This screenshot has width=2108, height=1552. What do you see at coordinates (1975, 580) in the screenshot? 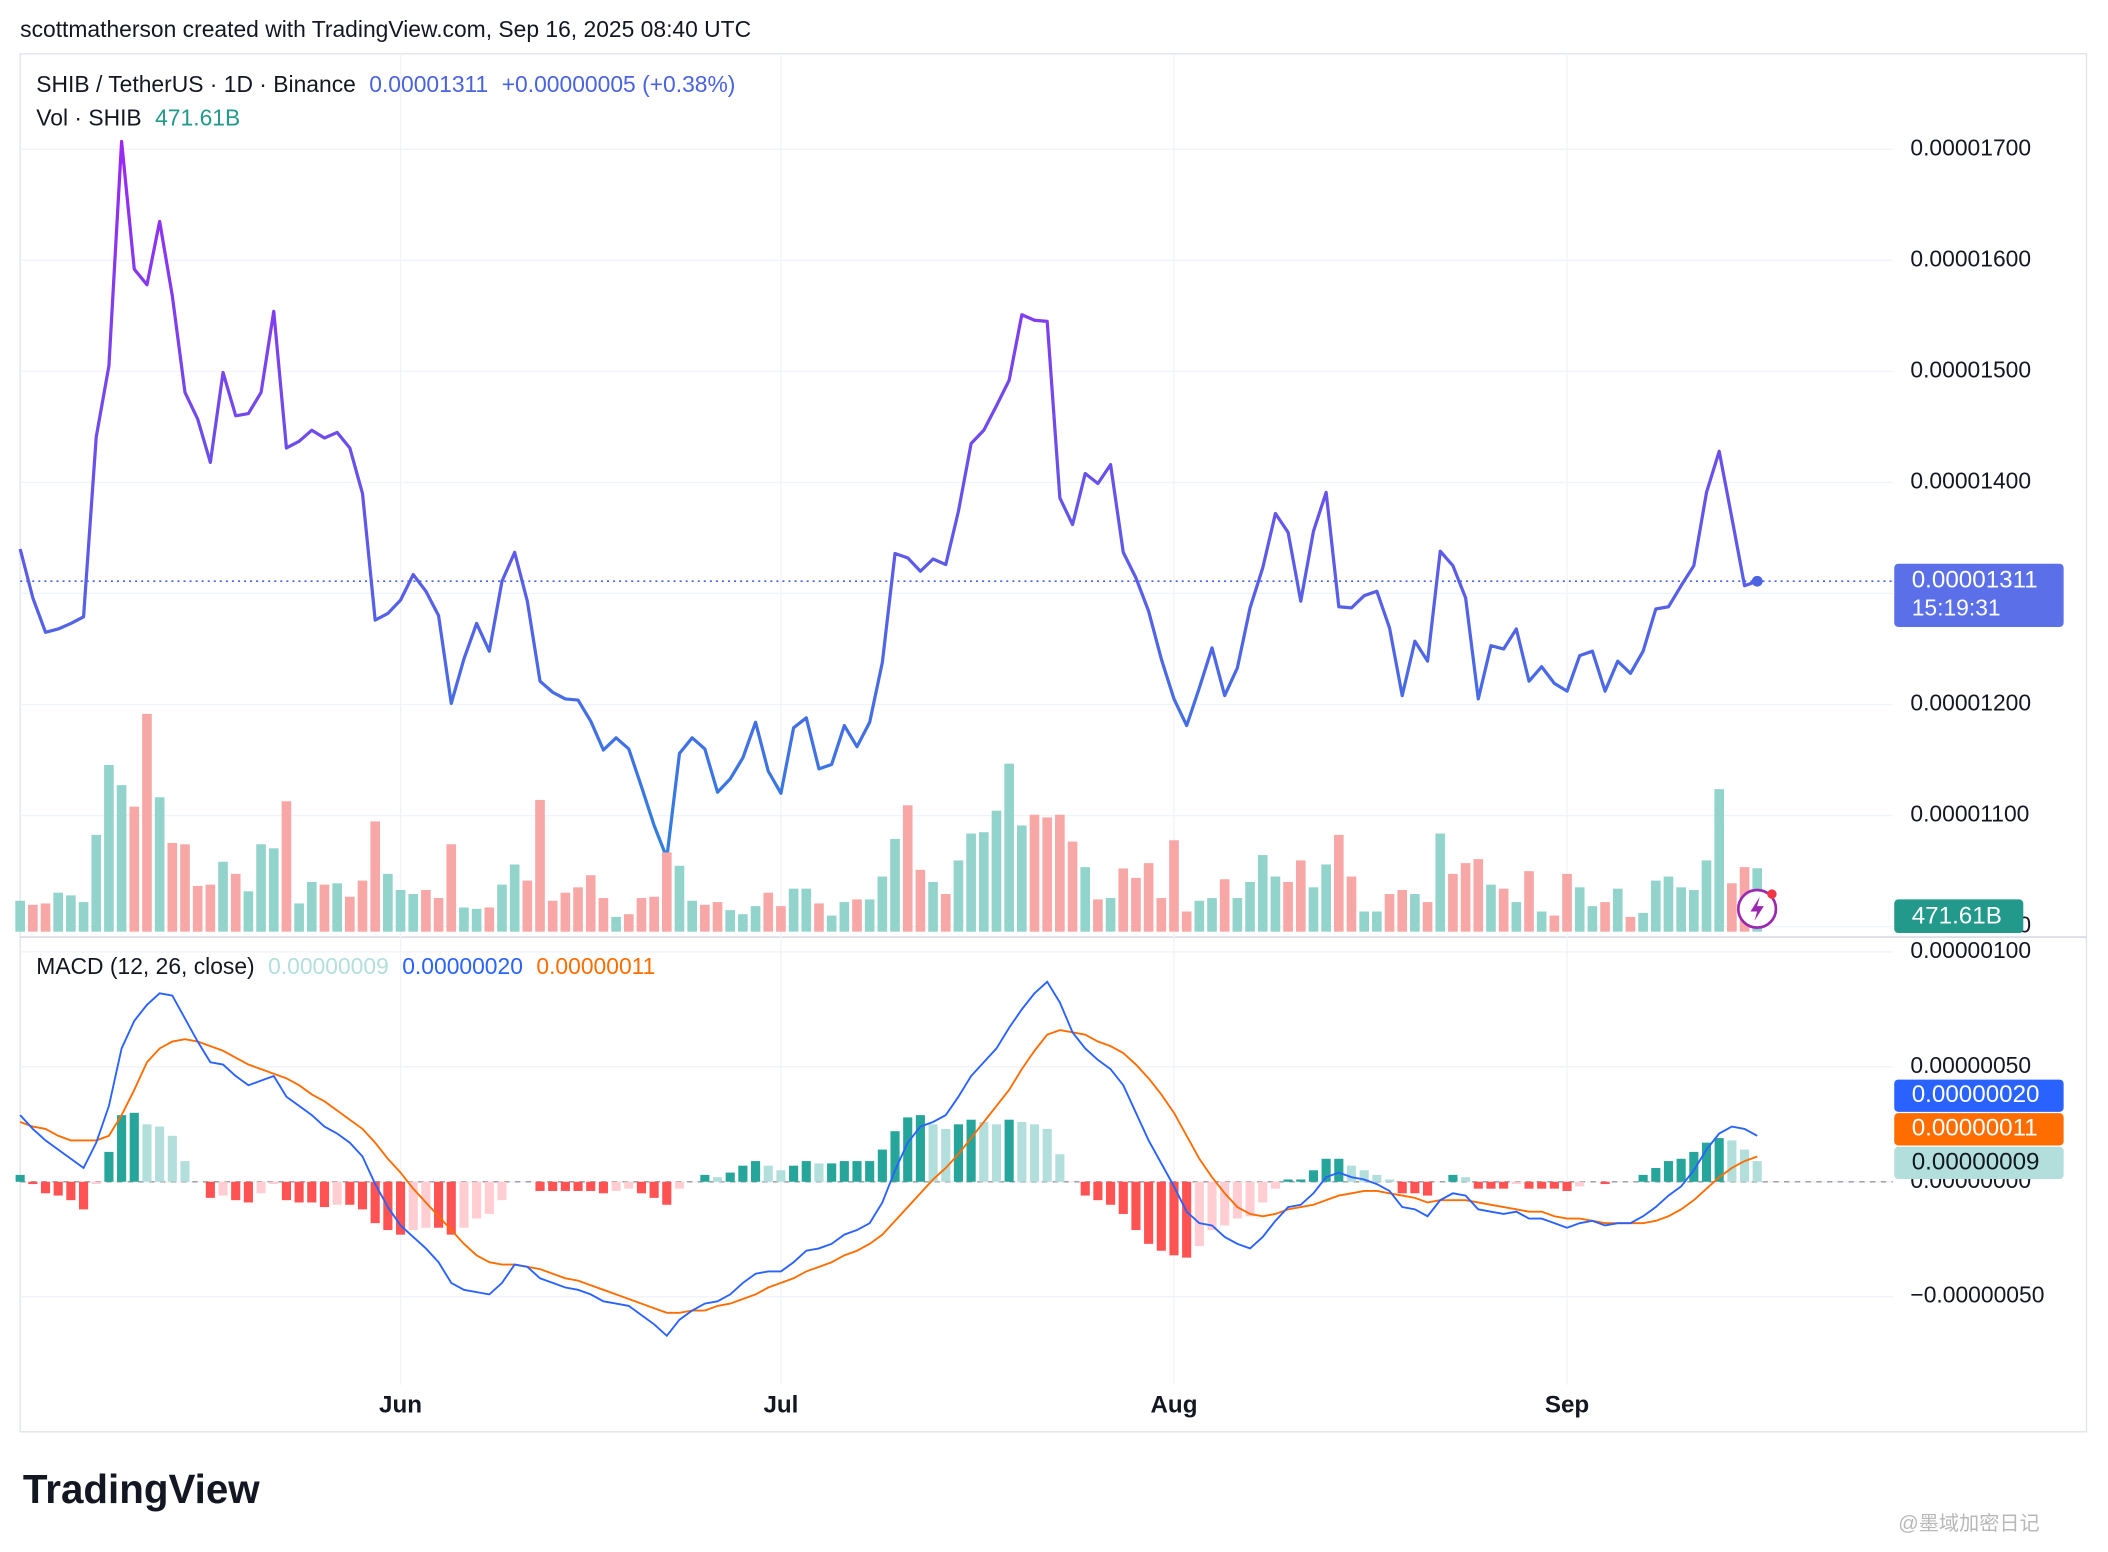
I see `price-badge-value: 0.00001311` at bounding box center [1975, 580].